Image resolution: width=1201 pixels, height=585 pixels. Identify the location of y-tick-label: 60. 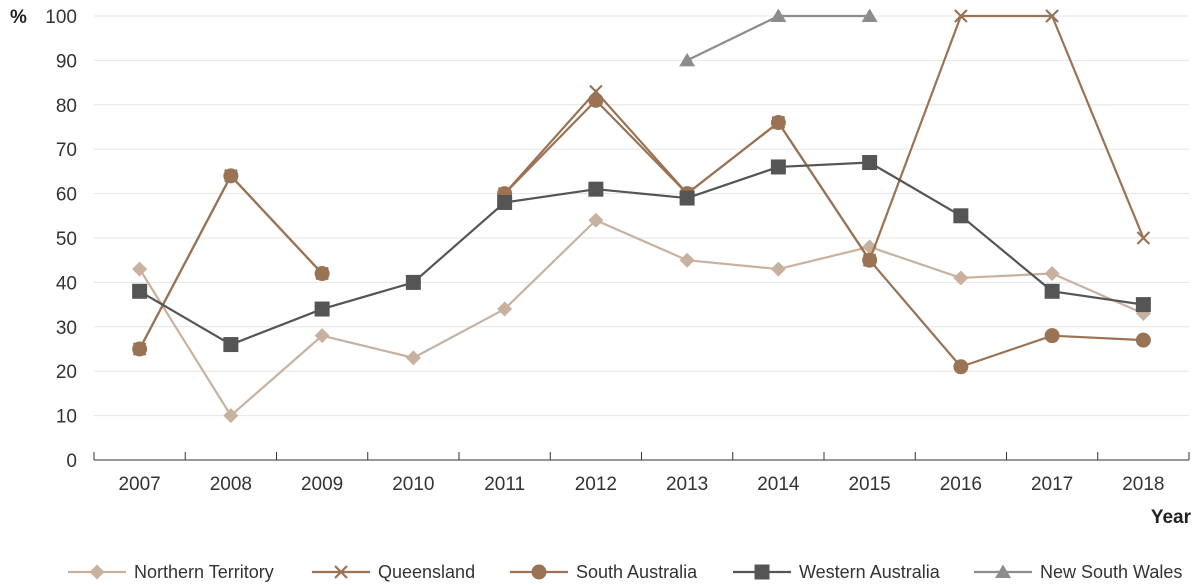
(66, 195).